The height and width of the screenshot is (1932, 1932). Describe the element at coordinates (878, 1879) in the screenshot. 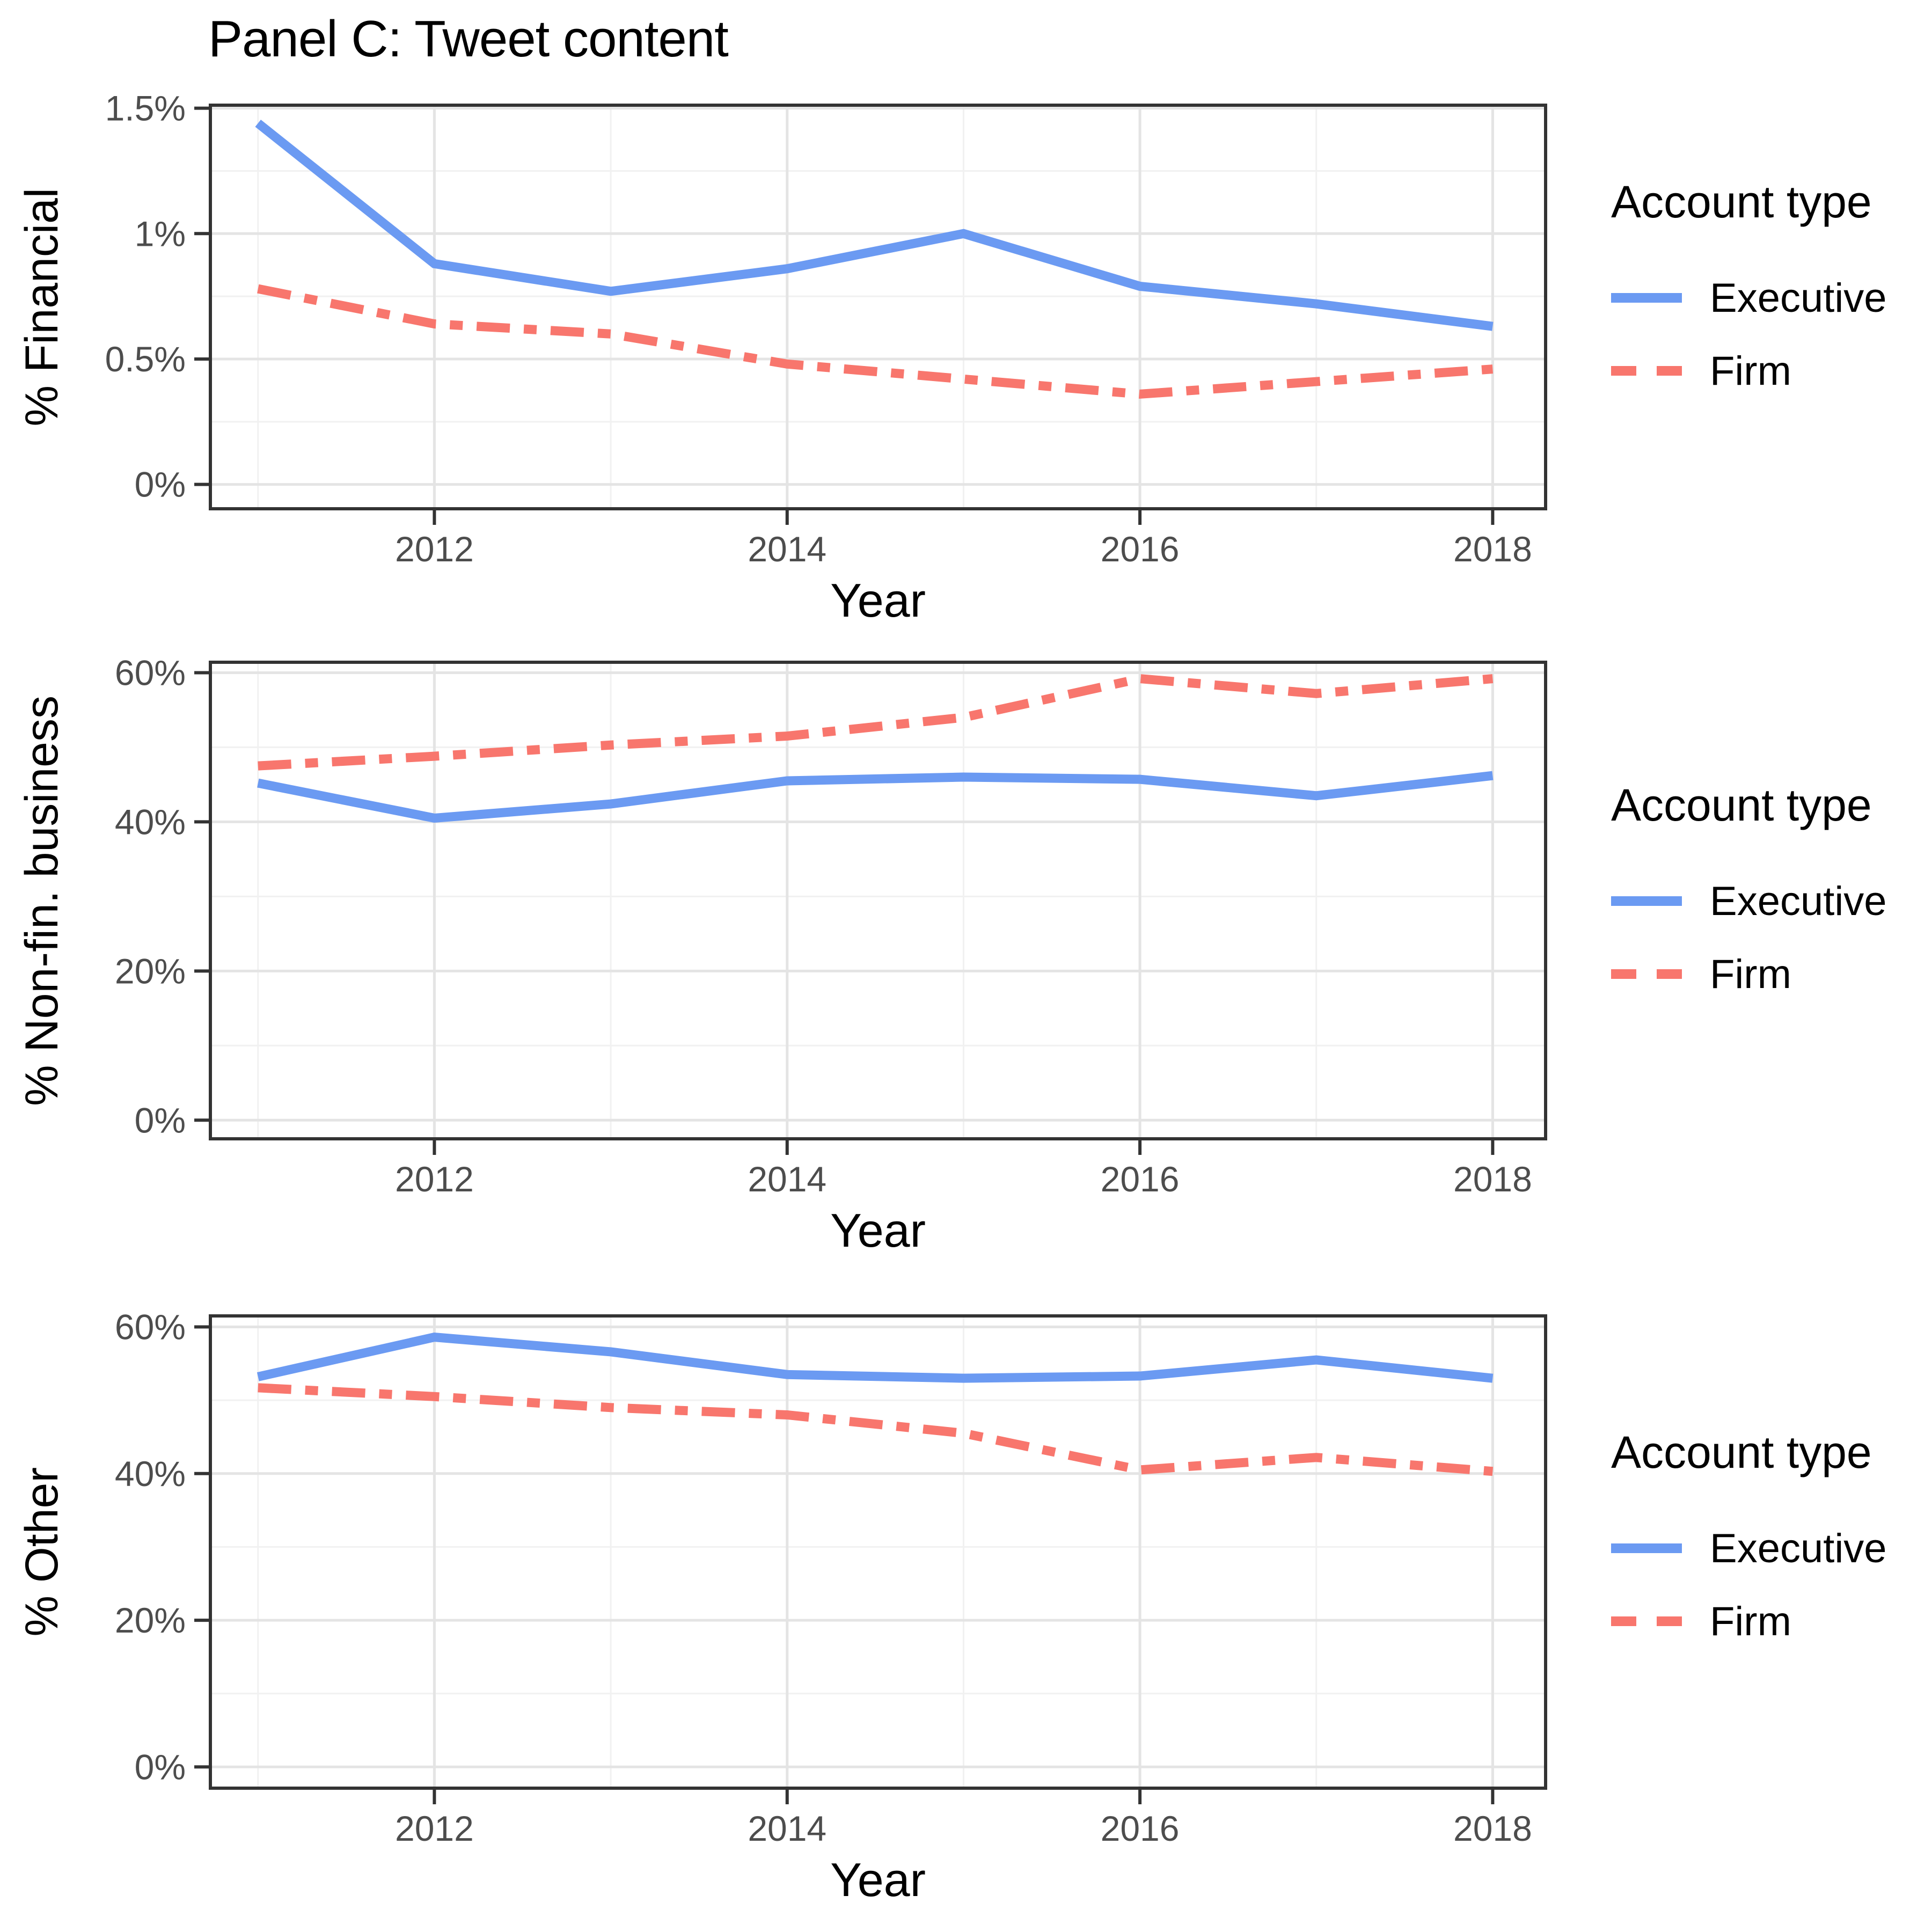

I see `x-axis-title-other: Year` at that location.